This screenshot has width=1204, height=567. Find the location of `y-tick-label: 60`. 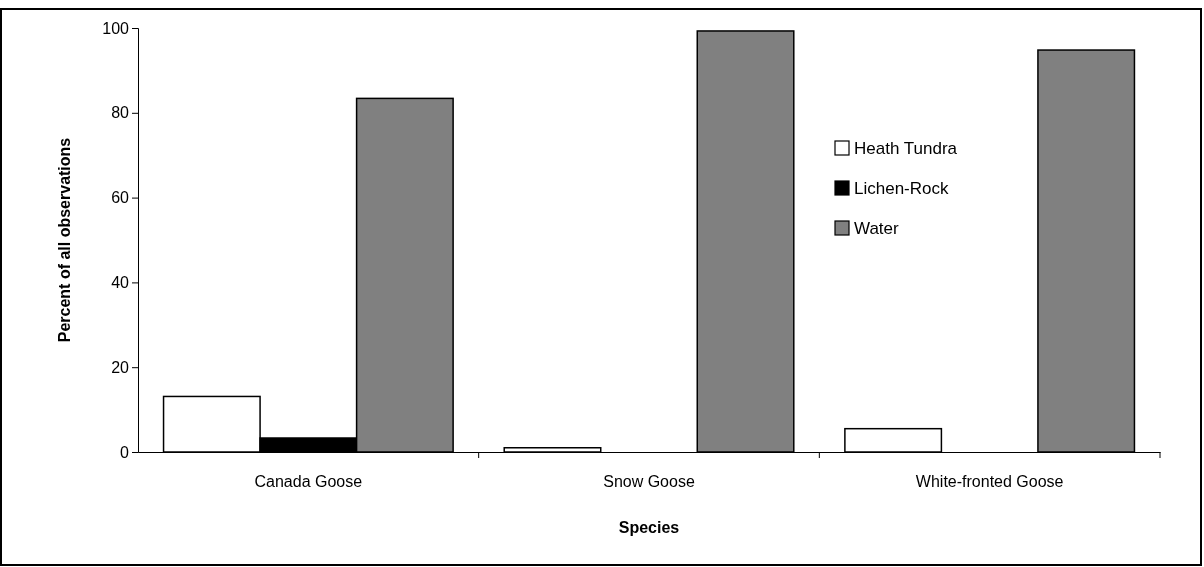

y-tick-label: 60 is located at coordinates (120, 198).